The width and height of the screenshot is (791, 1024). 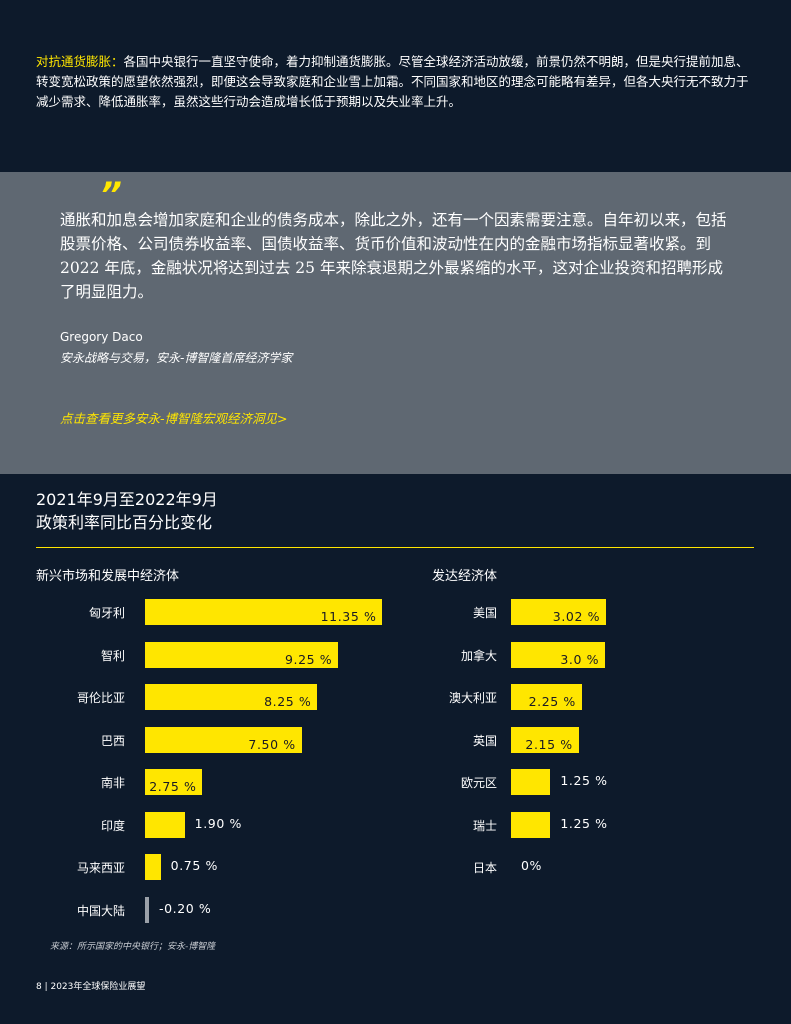 What do you see at coordinates (395, 547) in the screenshot?
I see `title-divider` at bounding box center [395, 547].